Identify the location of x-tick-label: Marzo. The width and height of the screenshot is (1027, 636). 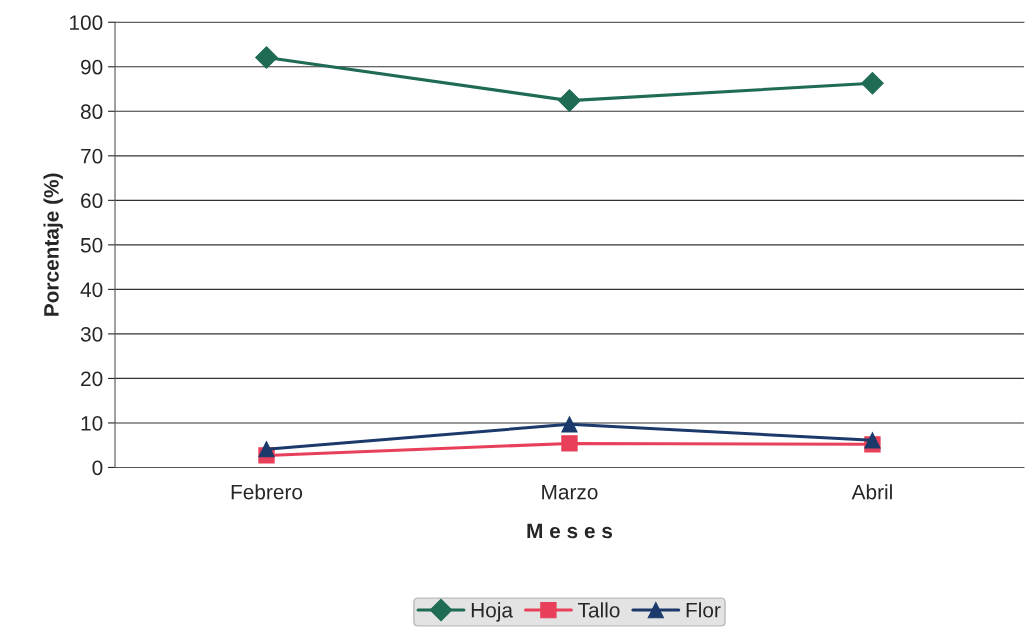
(570, 492).